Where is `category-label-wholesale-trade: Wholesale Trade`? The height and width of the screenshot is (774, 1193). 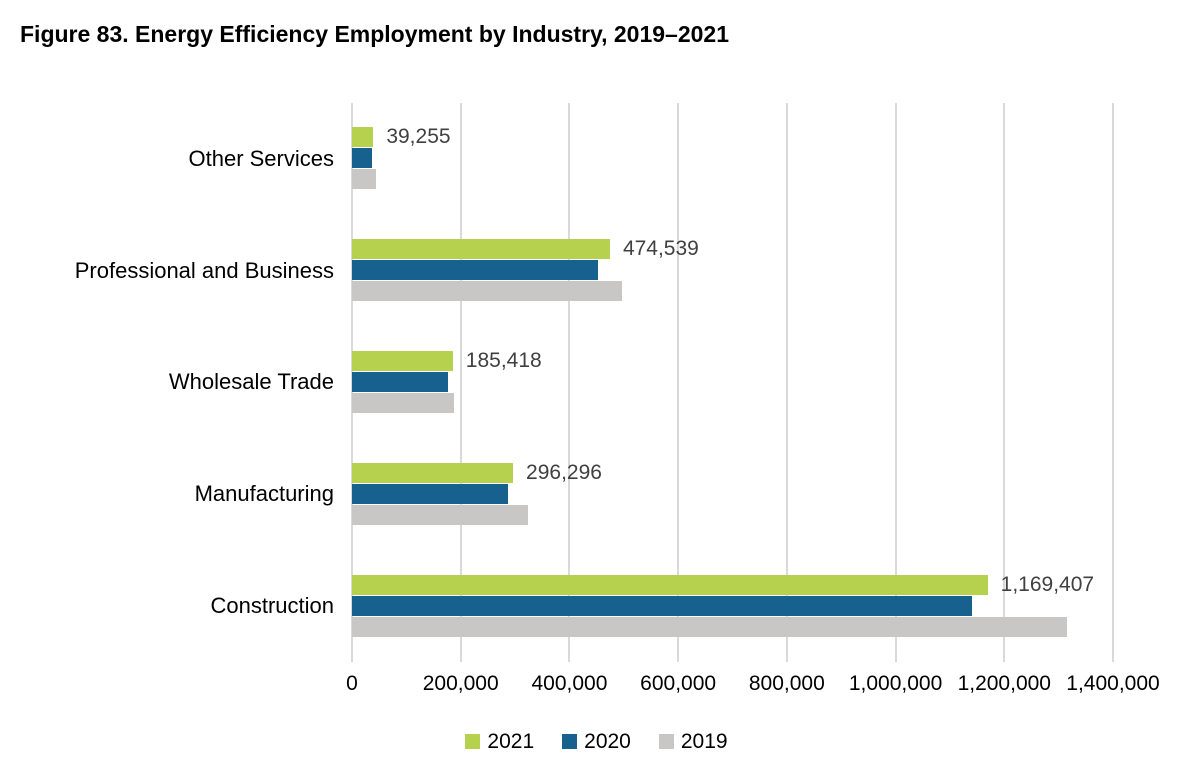 category-label-wholesale-trade: Wholesale Trade is located at coordinates (251, 382).